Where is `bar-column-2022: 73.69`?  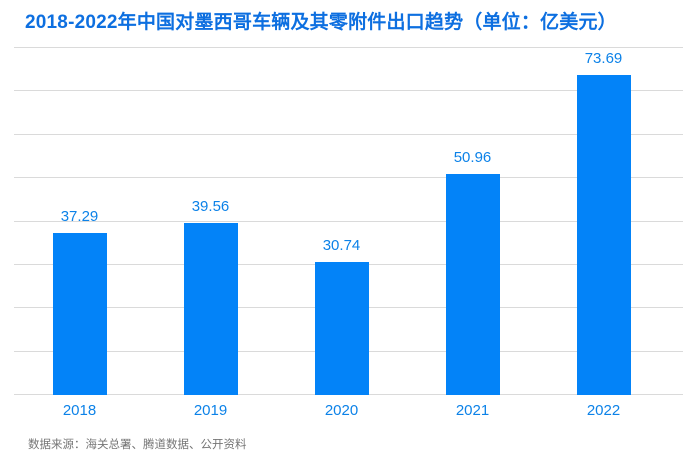
bar-column-2022: 73.69 is located at coordinates (603, 221).